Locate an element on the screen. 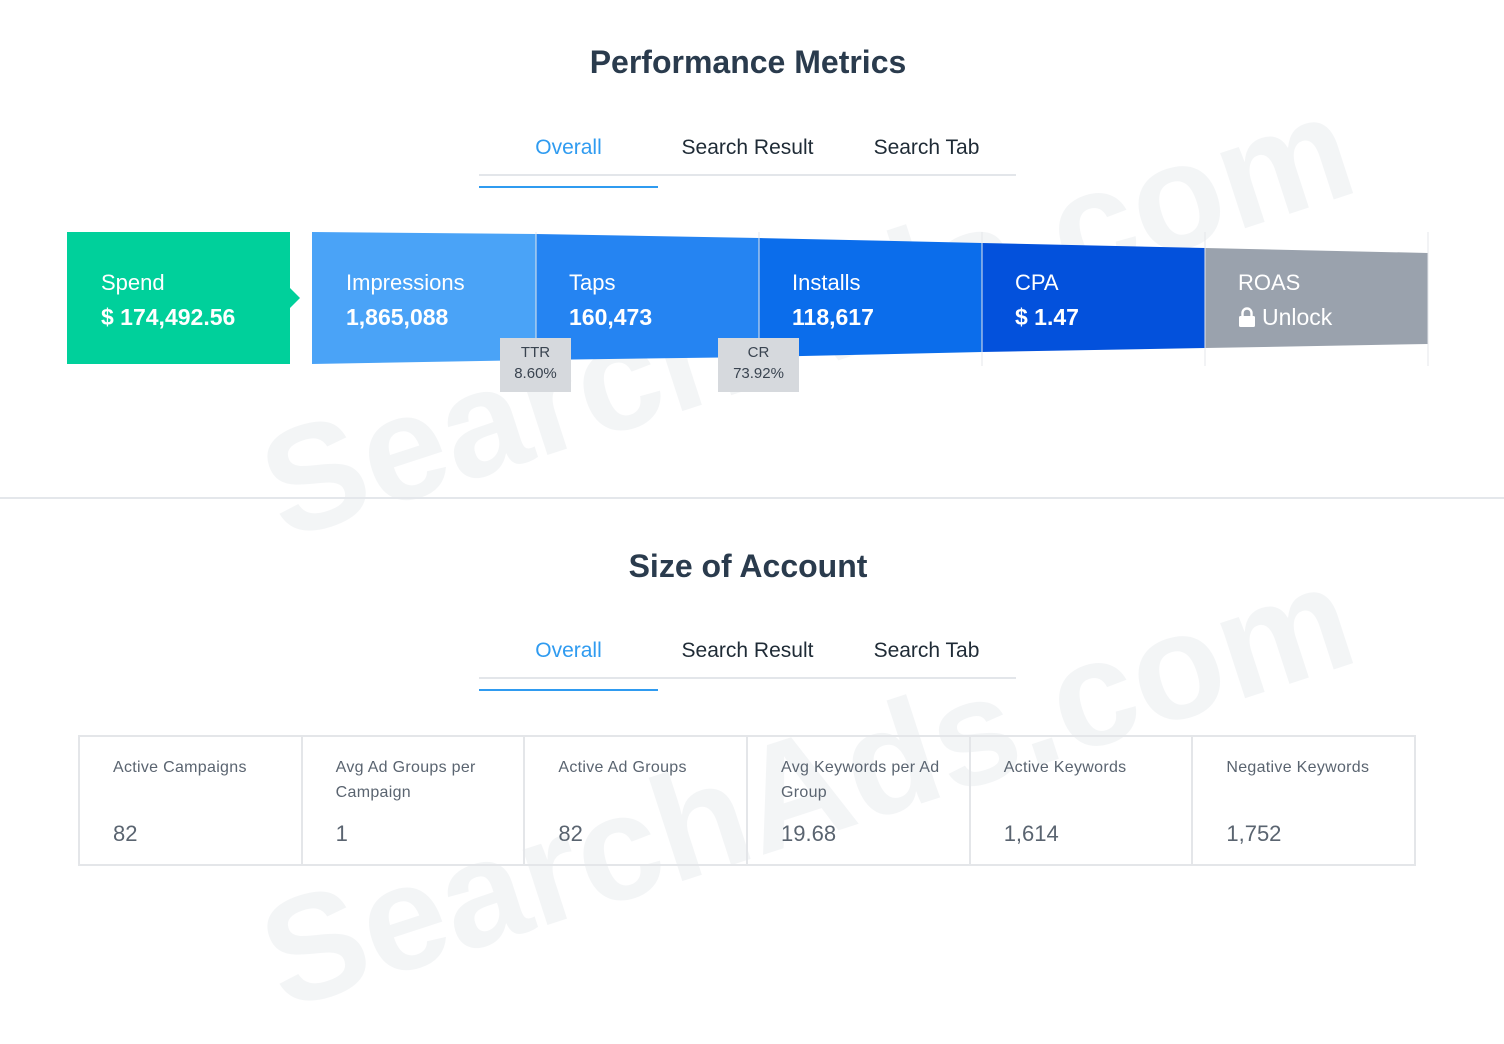  funnel-segment-cpa is located at coordinates (1093, 297).